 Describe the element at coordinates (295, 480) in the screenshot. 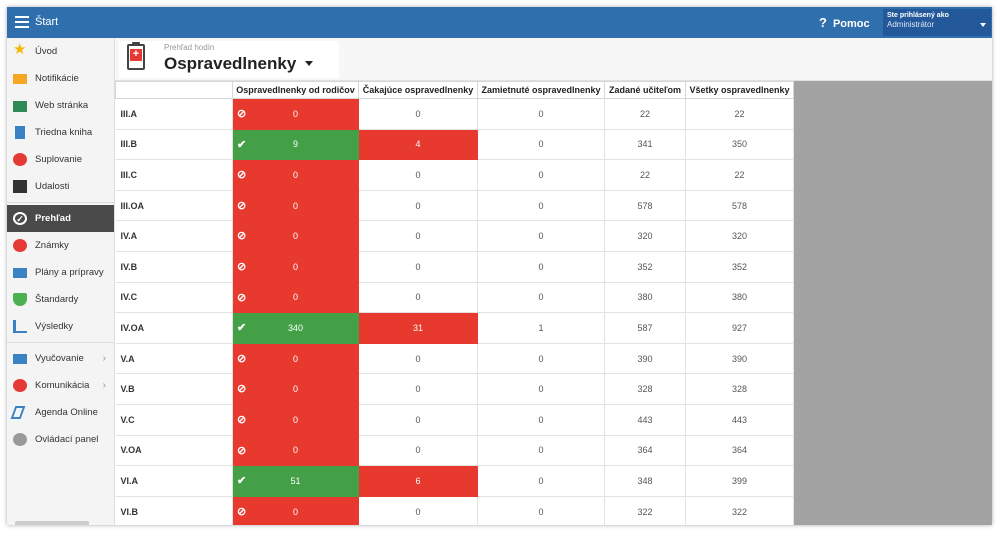

I see `parents-cell-value: 51` at that location.